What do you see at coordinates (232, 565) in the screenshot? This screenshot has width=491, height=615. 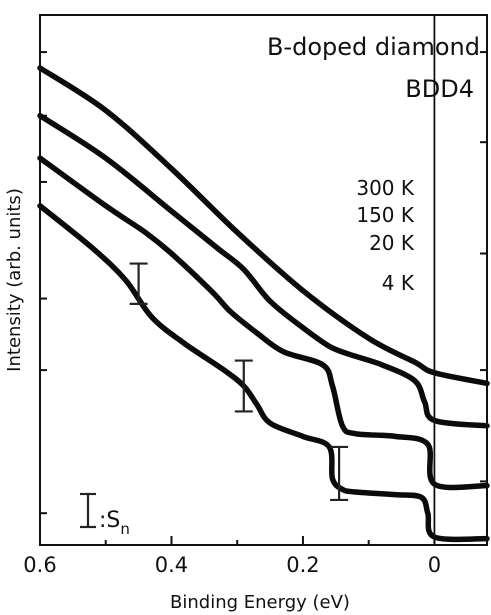 I see `x-tick-labels: 0.6 0.4 0.2 0` at bounding box center [232, 565].